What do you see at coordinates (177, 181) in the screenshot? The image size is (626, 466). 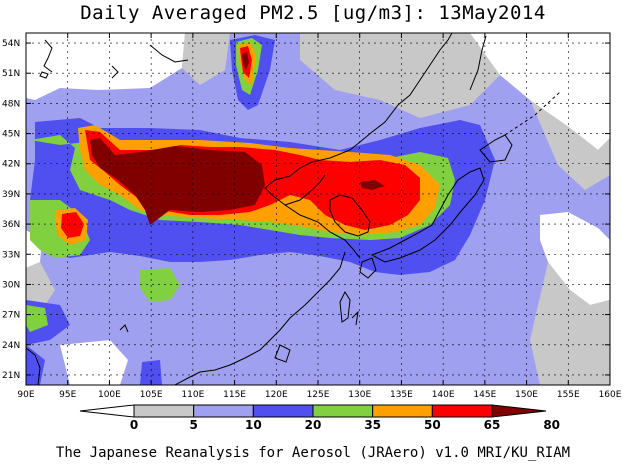 I see `field-dark-red-main` at bounding box center [177, 181].